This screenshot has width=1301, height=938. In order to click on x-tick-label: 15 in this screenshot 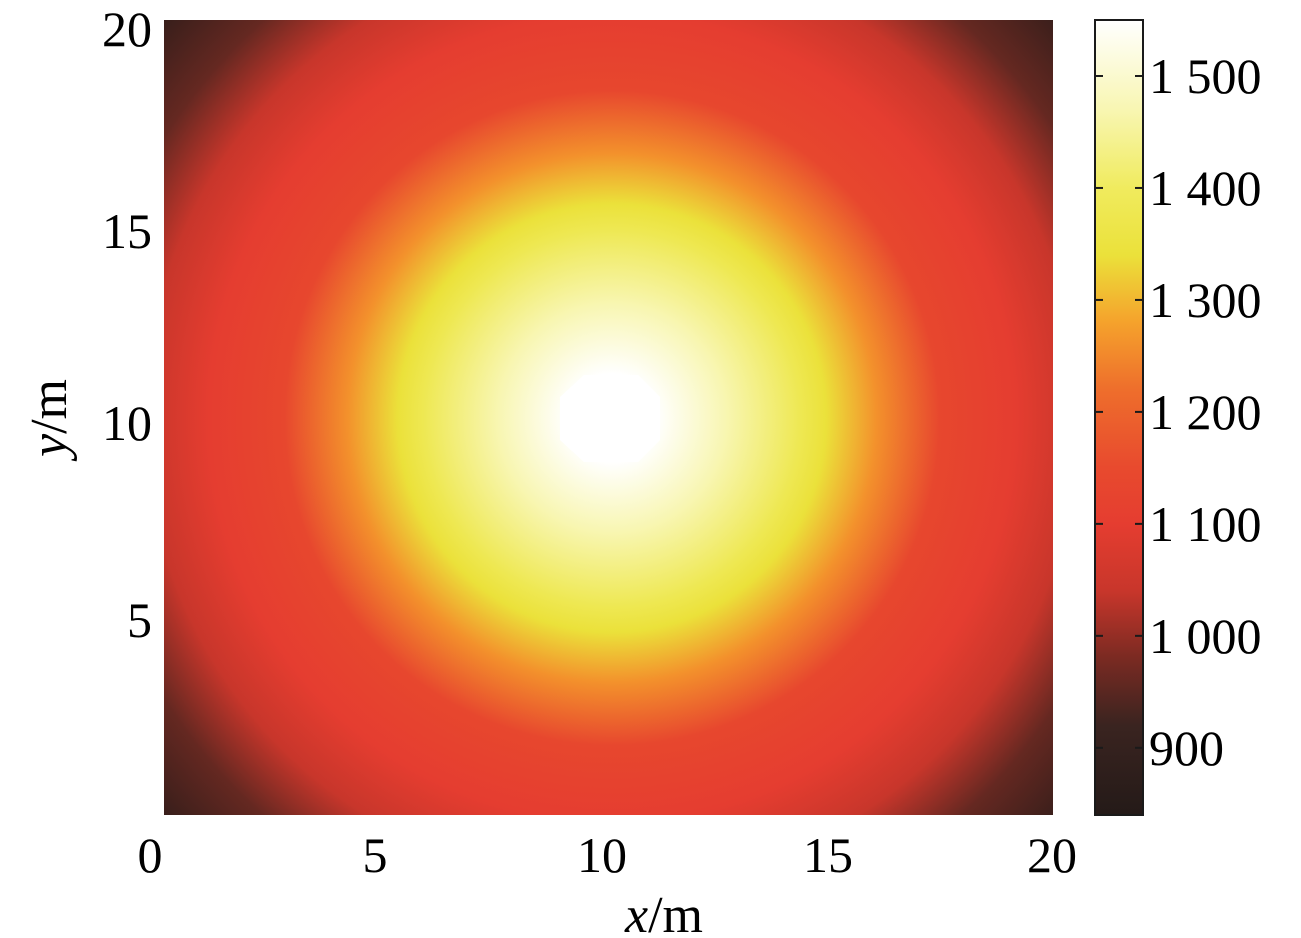, I will do `click(828, 855)`.